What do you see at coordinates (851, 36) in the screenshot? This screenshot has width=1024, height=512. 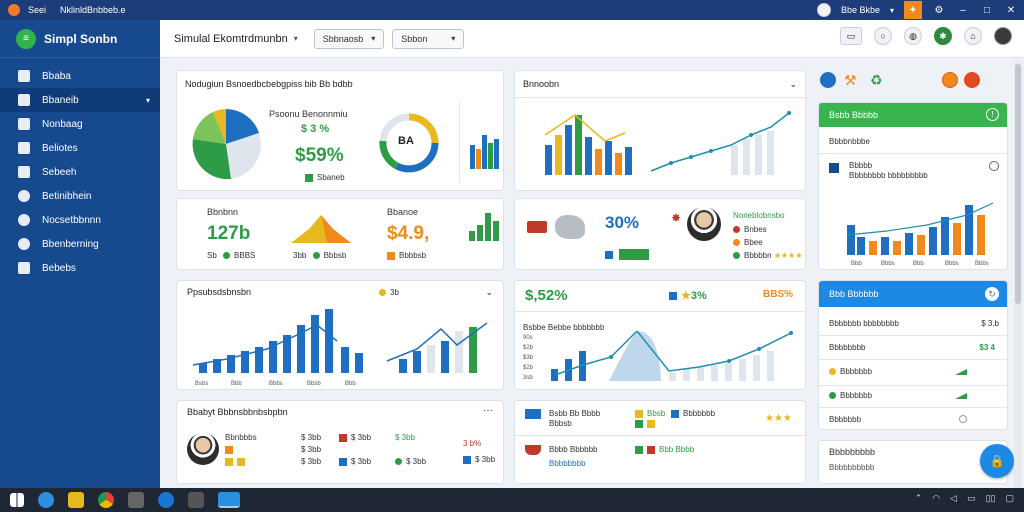 I see `window-icon: ▭` at bounding box center [851, 36].